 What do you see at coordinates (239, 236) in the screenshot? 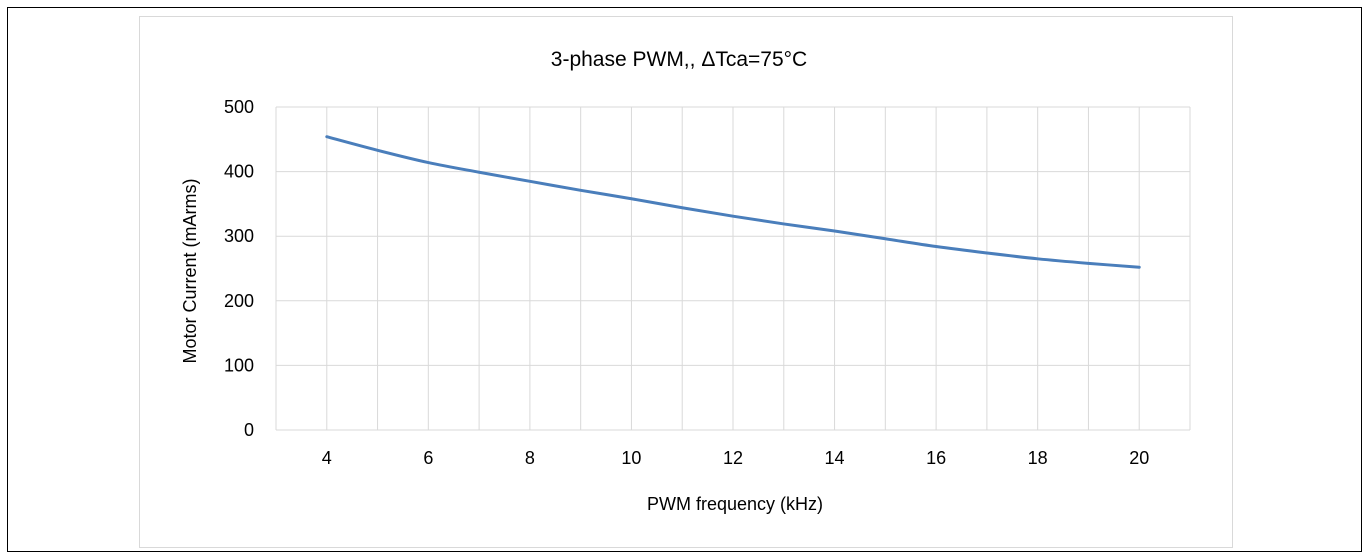
I see `y-tick-label: 300` at bounding box center [239, 236].